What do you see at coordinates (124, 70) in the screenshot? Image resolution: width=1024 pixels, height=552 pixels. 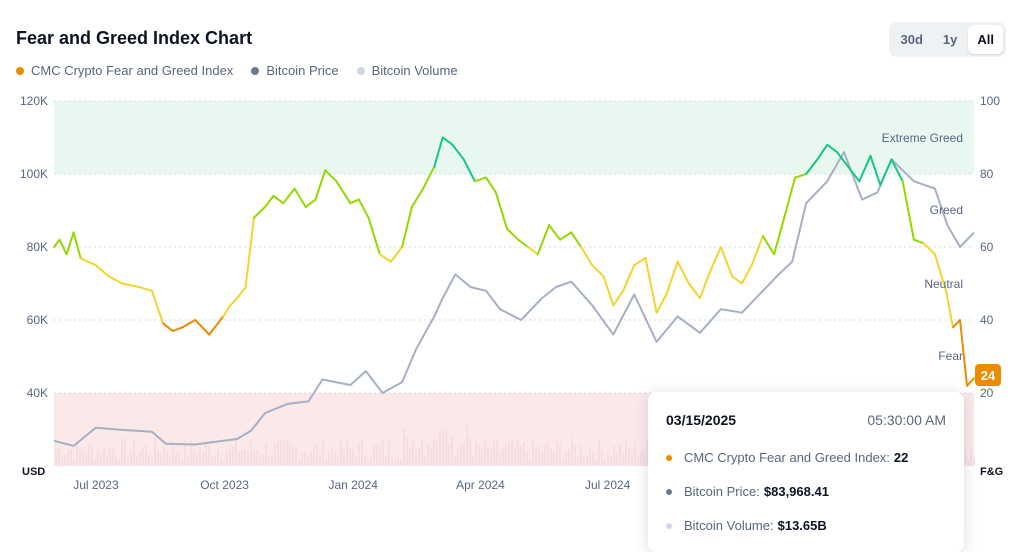 I see `legend-item-fng: CMC Crypto Fear and Greed Index` at bounding box center [124, 70].